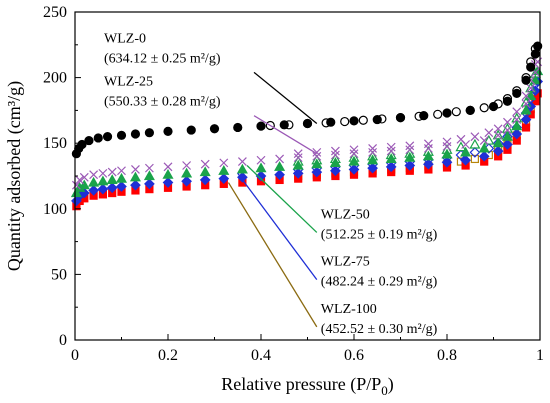  Describe the element at coordinates (63, 340) in the screenshot. I see `y-tick-label: 0` at that location.